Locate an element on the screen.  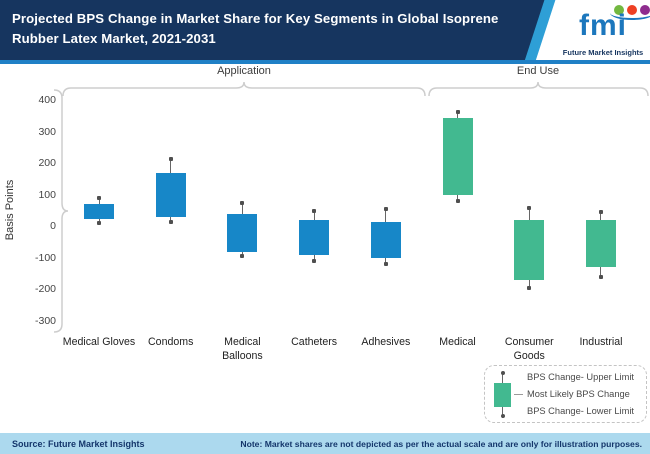
y-tick-label: -100 is located at coordinates (45, 257).